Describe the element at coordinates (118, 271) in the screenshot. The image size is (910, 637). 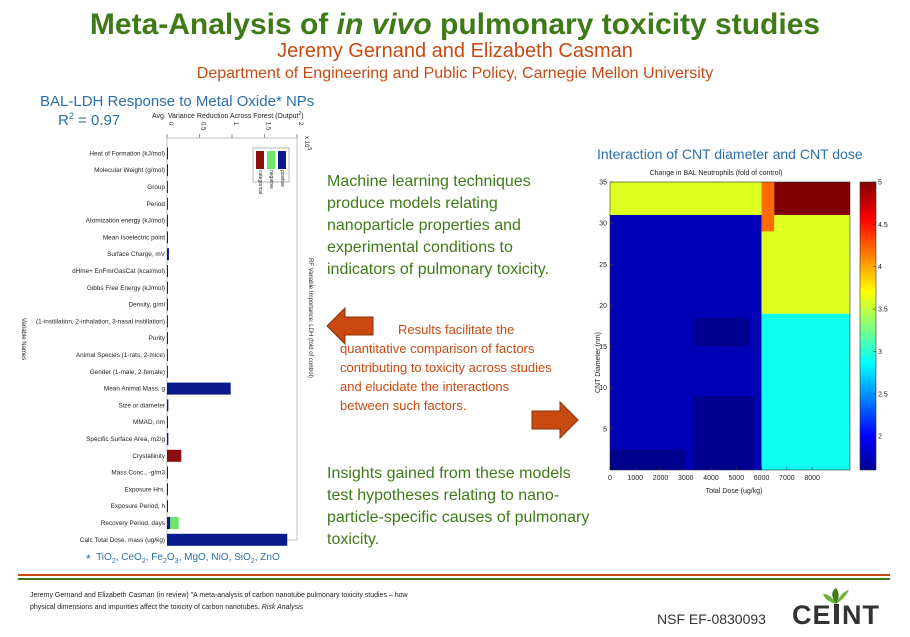
I see `bar-category-label: dHme+ EnFmrGasCat (kcal/mol)` at that location.